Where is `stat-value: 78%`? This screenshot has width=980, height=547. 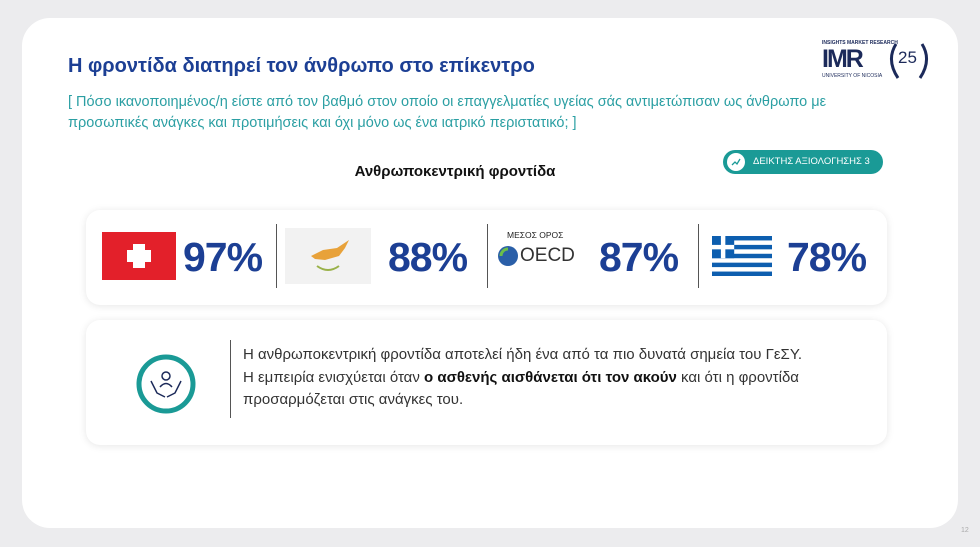 stat-value: 78% is located at coordinates (827, 257).